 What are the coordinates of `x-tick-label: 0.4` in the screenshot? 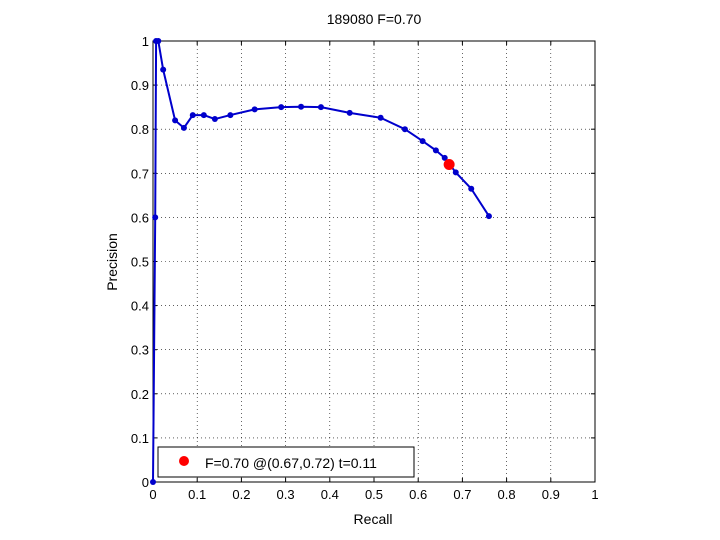 It's located at (330, 494).